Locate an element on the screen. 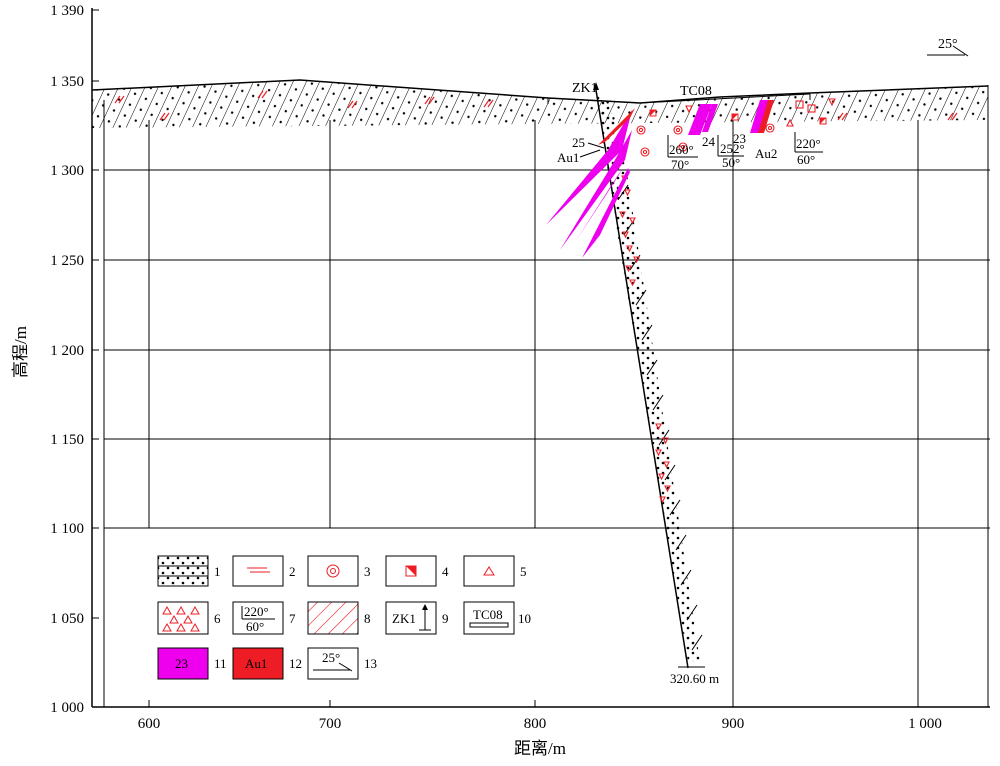 The width and height of the screenshot is (1000, 766). svg-text: 7 is located at coordinates (292, 618).